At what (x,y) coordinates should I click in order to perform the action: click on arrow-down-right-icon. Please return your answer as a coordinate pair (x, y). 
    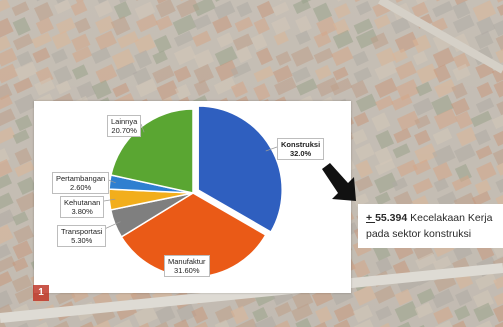
    Looking at the image, I should click on (339, 186).